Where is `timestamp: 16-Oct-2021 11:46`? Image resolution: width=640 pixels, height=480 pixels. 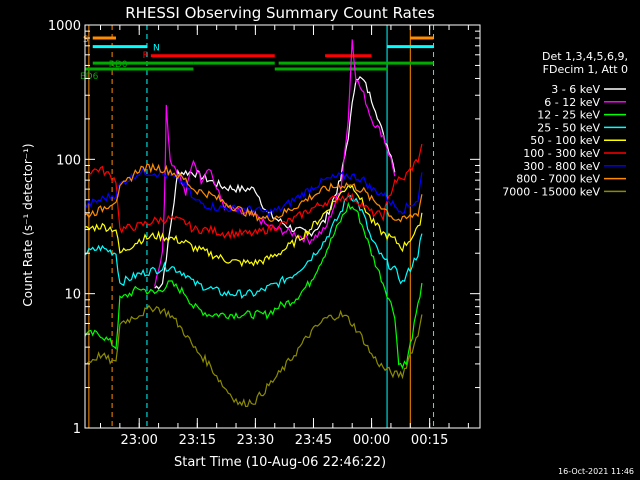 timestamp: 16-Oct-2021 11:46 is located at coordinates (596, 471).